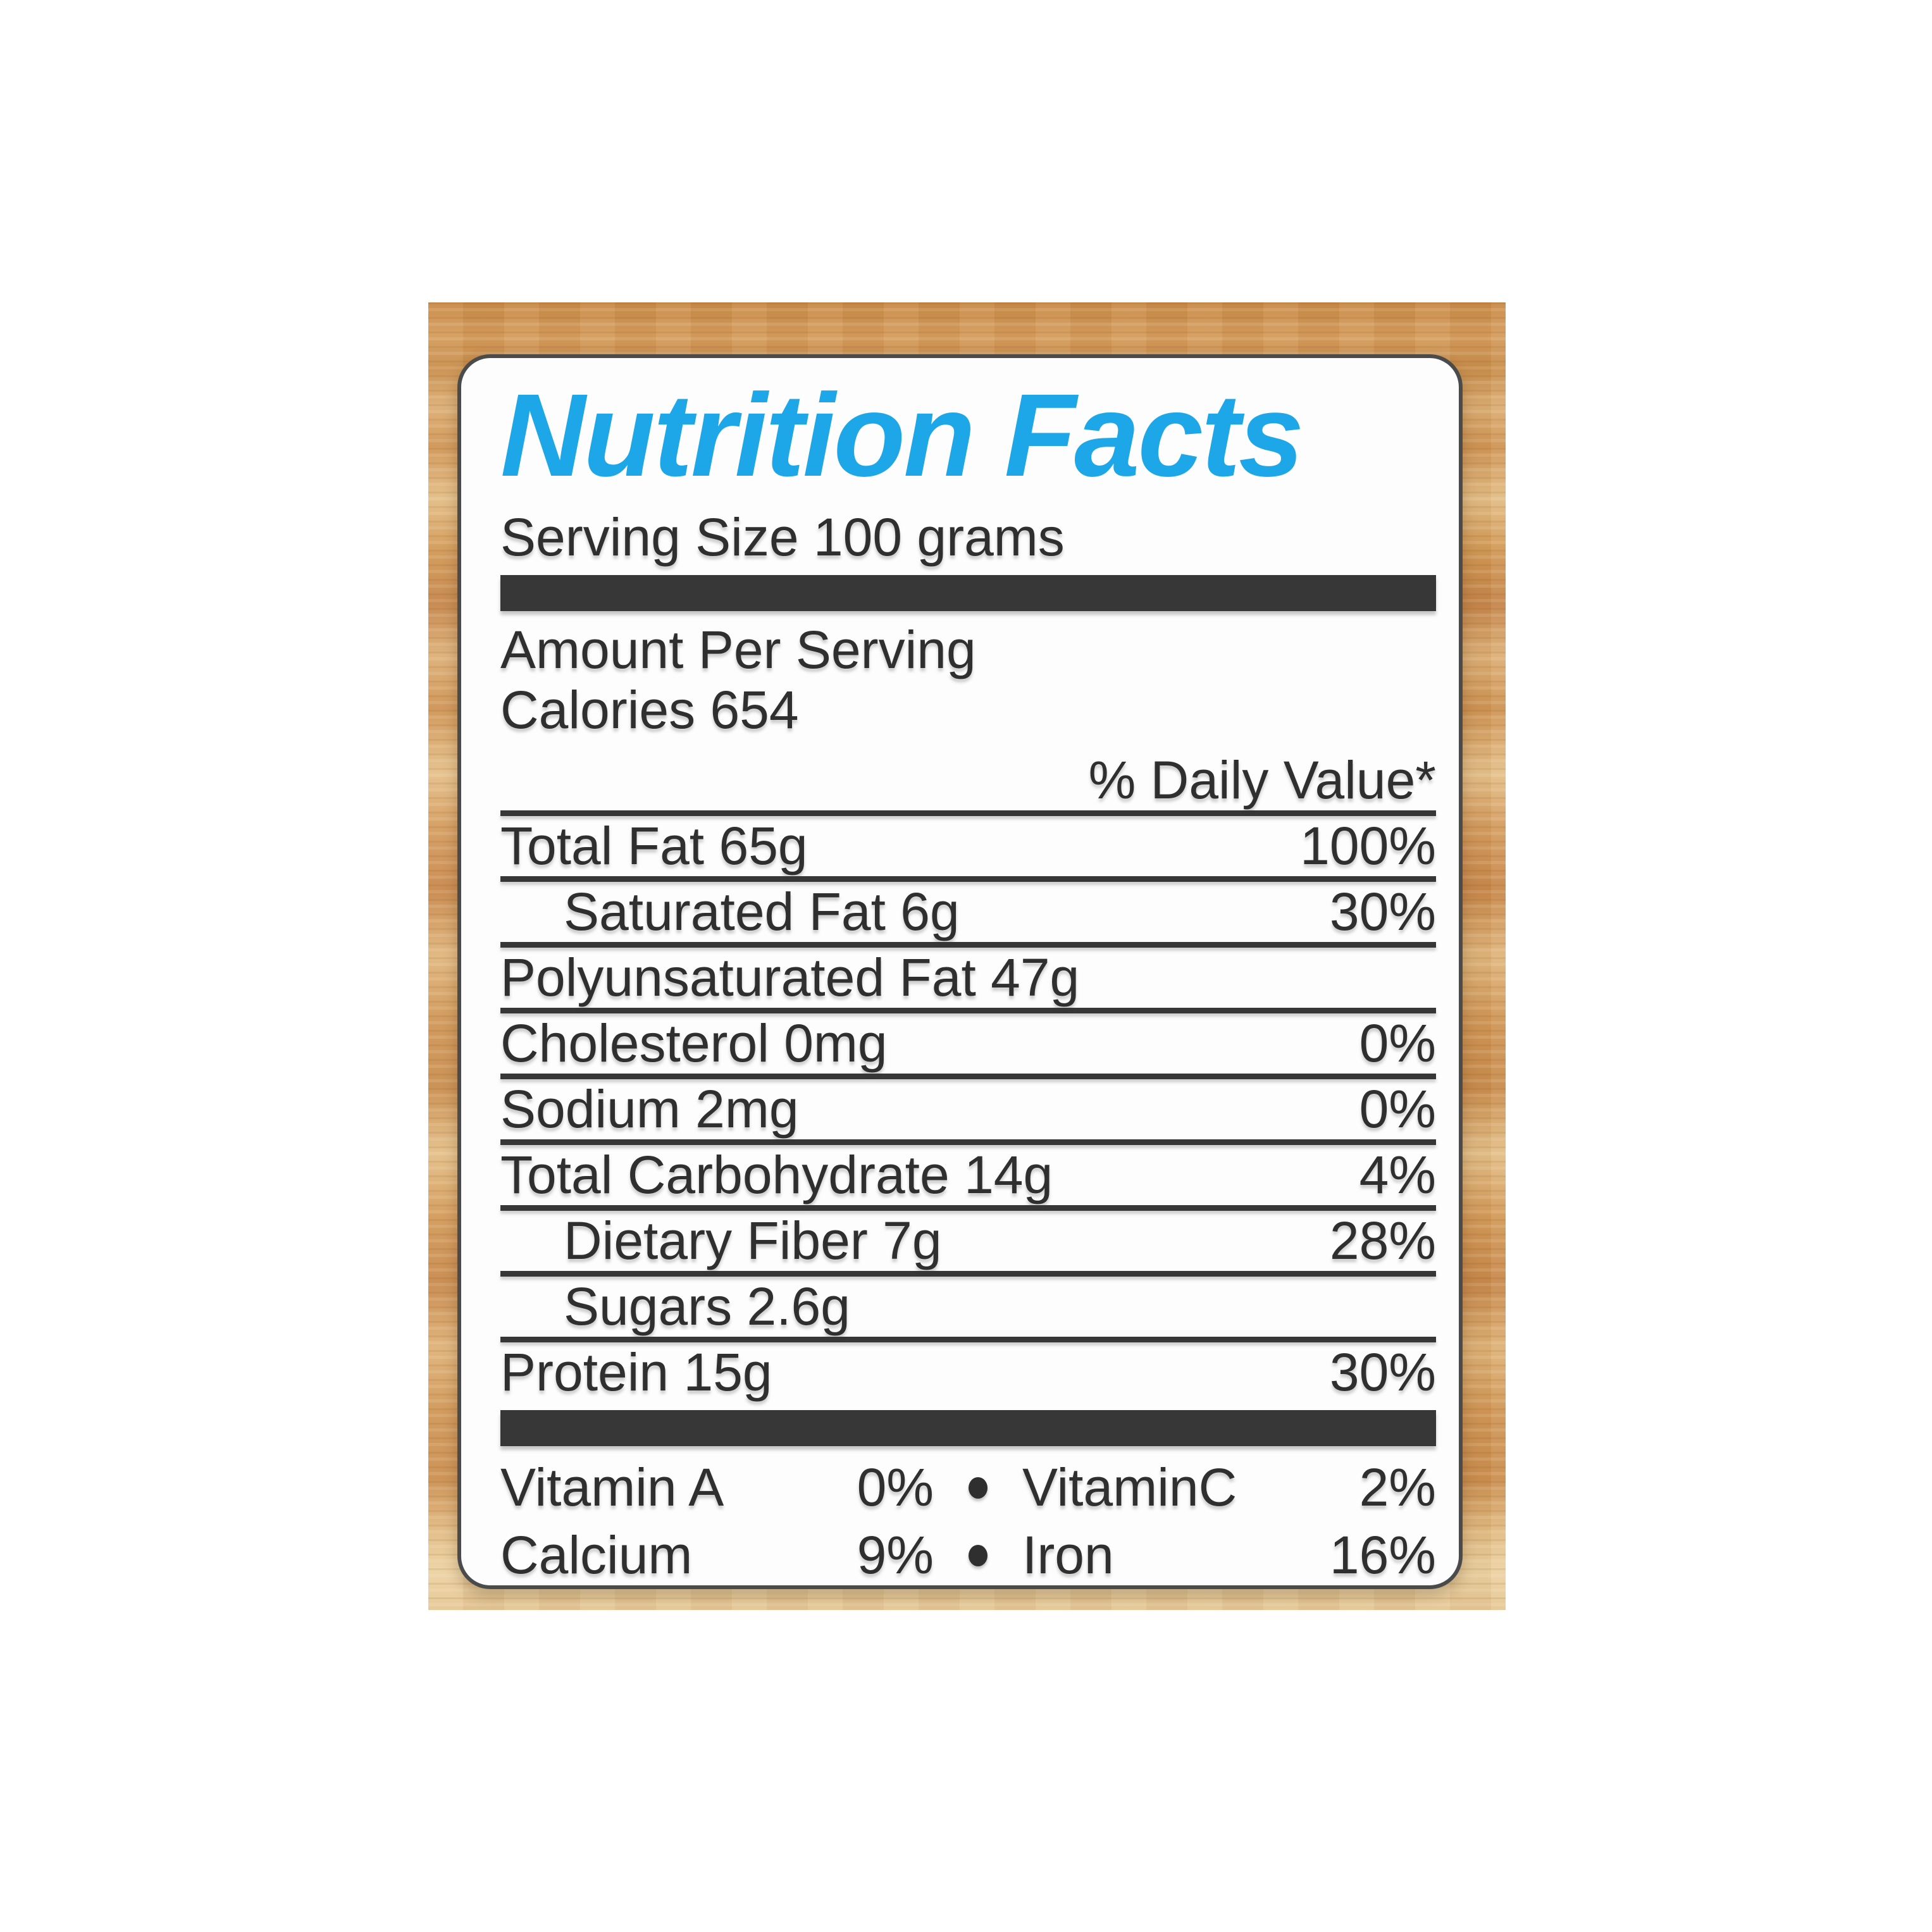  I want to click on micronutrient-name: Vitamin A, so click(612, 1488).